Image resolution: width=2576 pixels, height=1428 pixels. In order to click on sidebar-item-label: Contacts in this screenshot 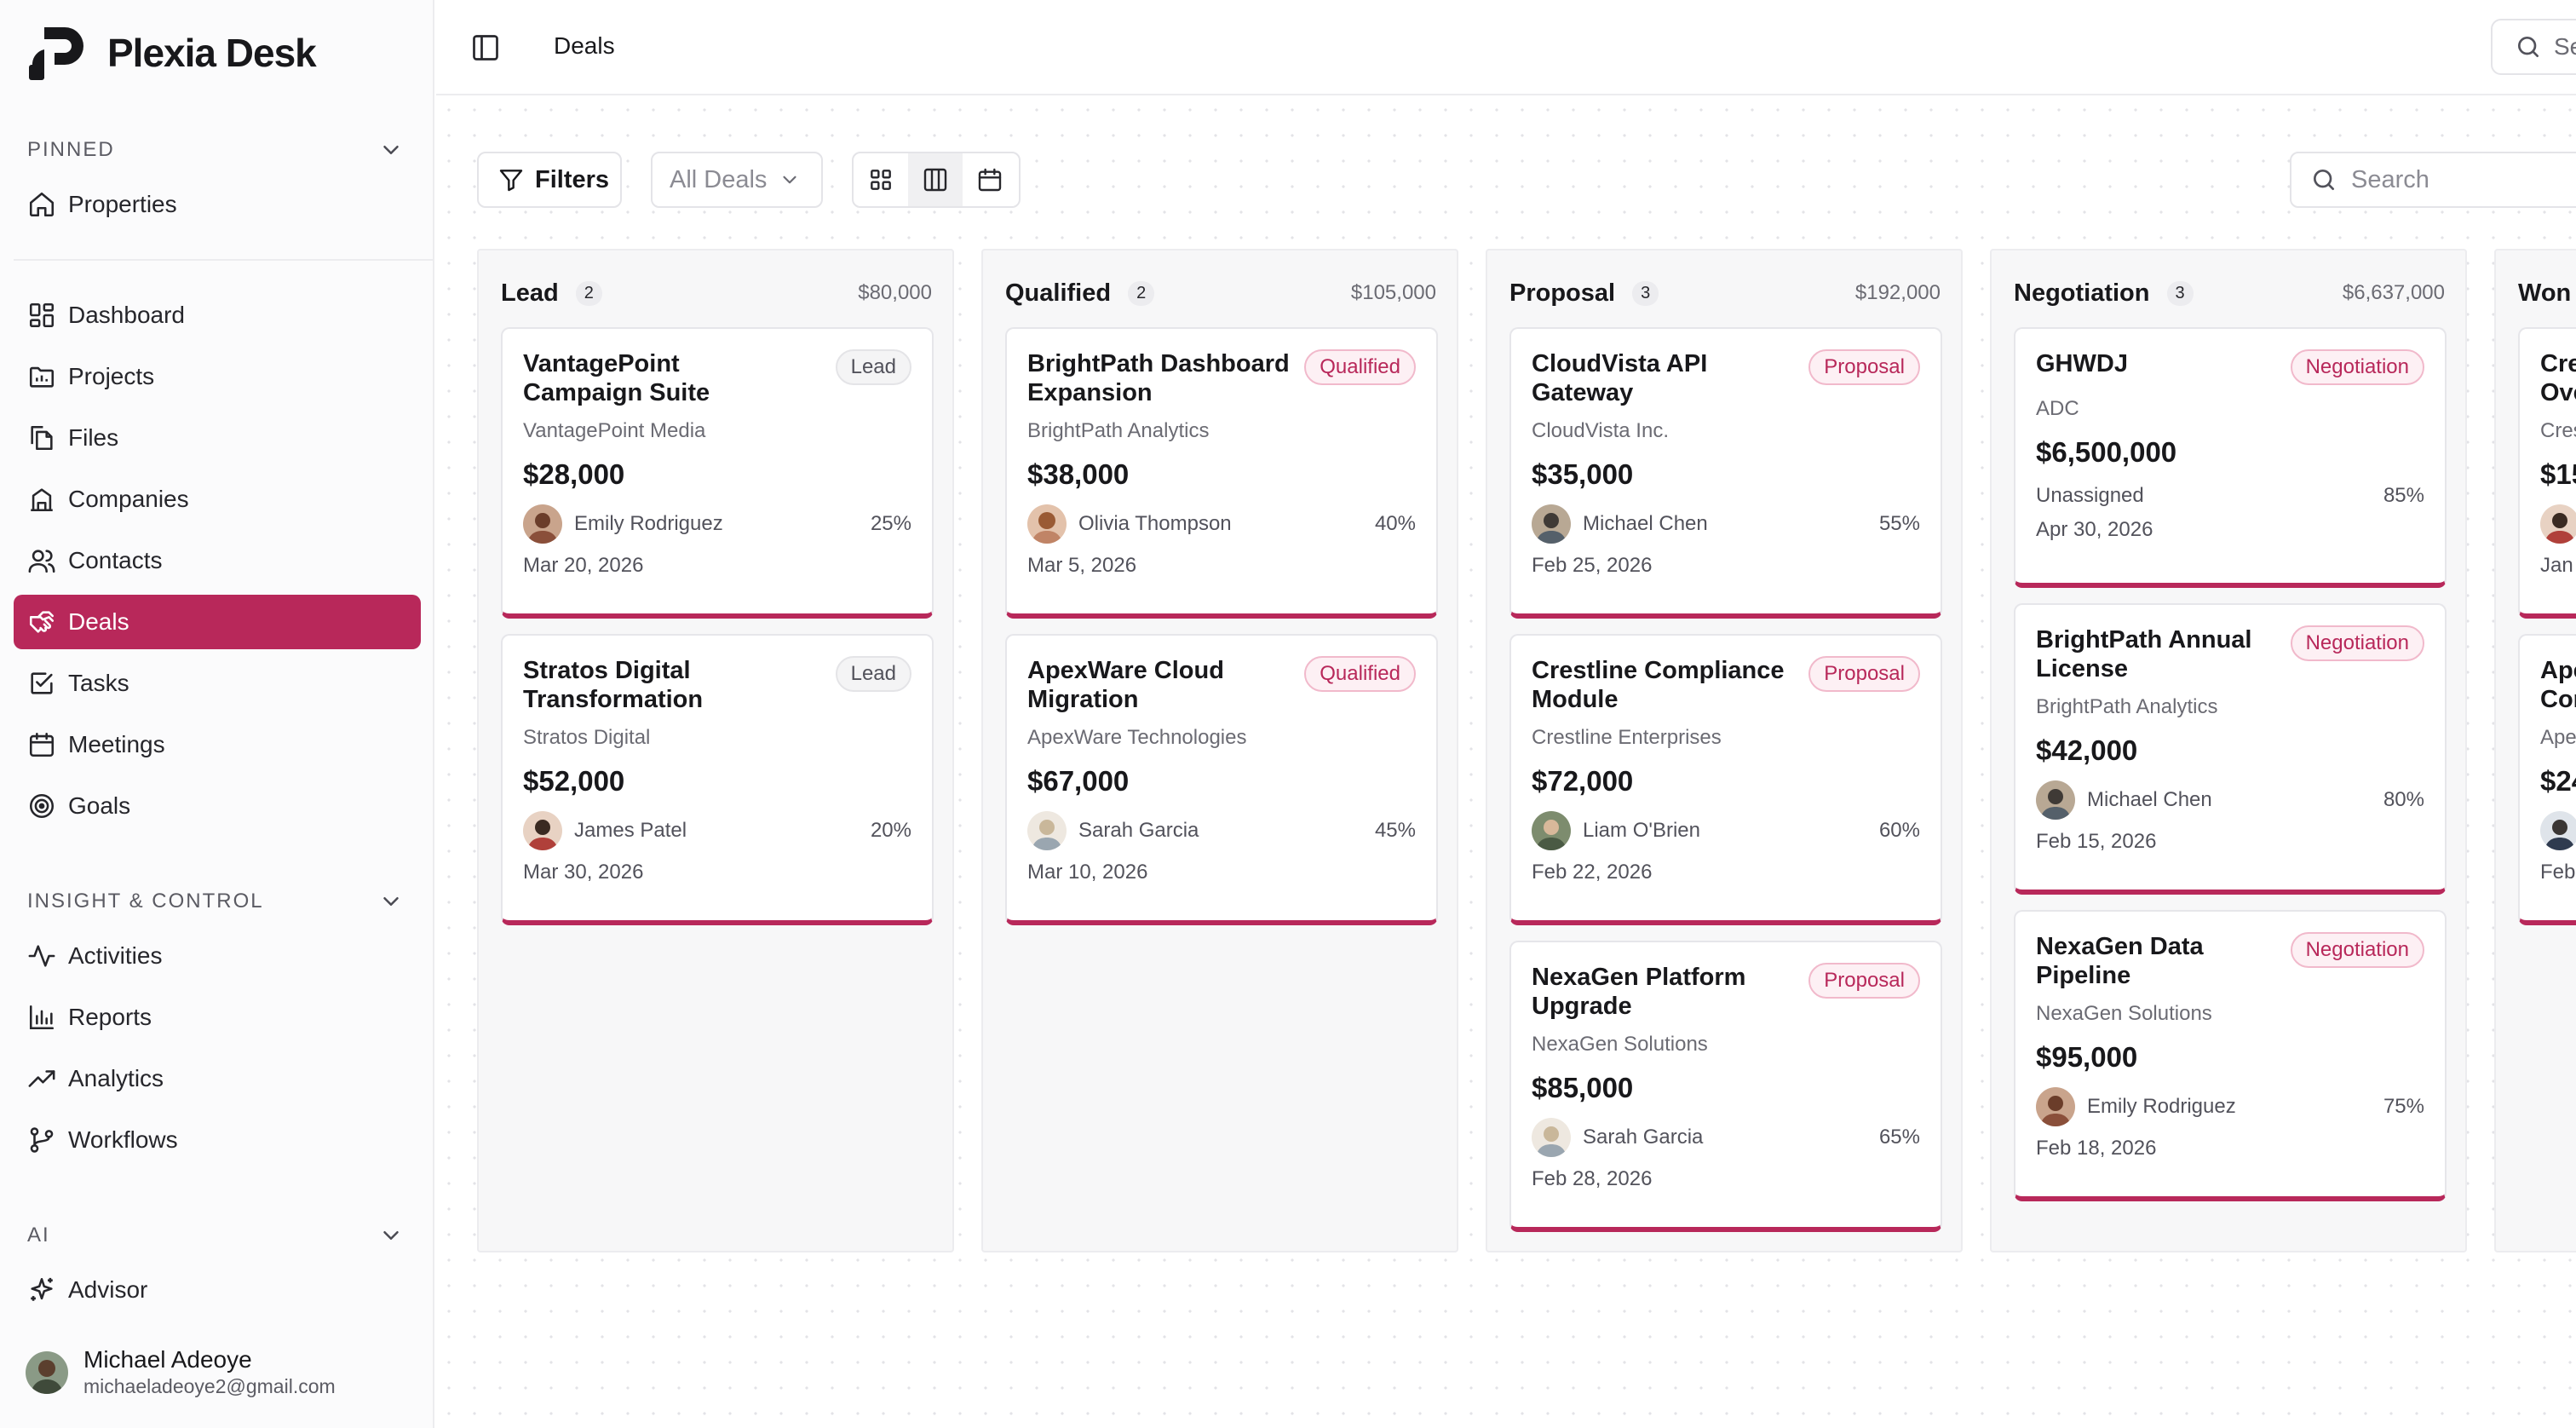, I will do `click(116, 560)`.